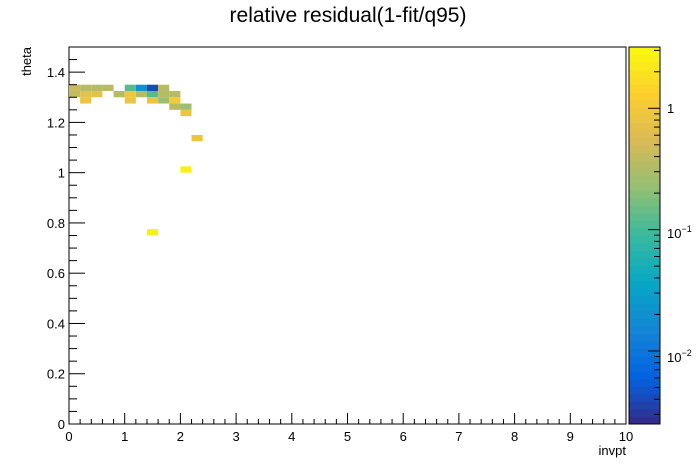 The image size is (696, 472). I want to click on x-tick-label: 1, so click(124, 436).